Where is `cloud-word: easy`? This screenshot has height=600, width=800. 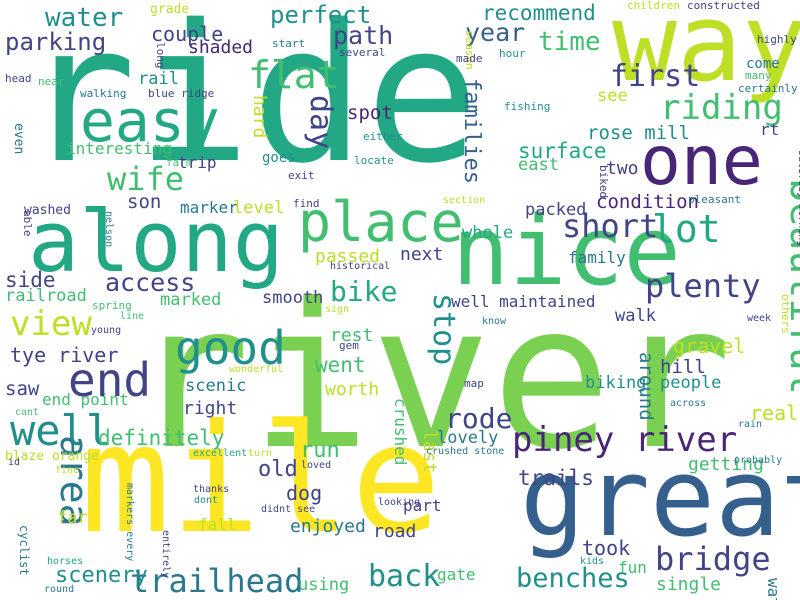
cloud-word: easy is located at coordinates (150, 121).